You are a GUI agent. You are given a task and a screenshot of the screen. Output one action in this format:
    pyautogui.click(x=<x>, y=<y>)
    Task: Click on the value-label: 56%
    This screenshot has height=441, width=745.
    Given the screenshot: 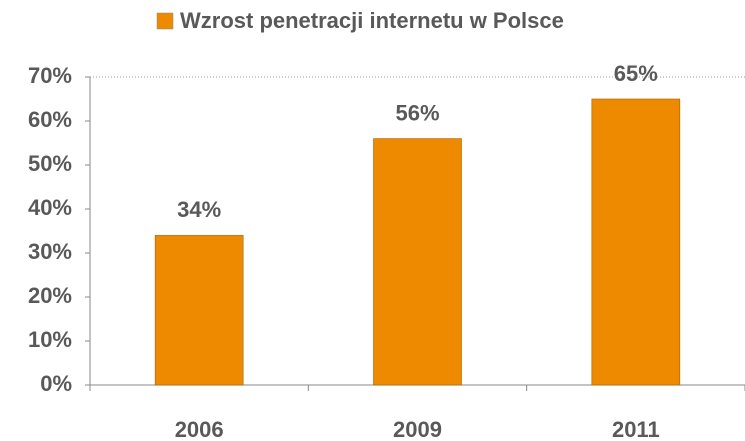 What is the action you would take?
    pyautogui.click(x=417, y=112)
    